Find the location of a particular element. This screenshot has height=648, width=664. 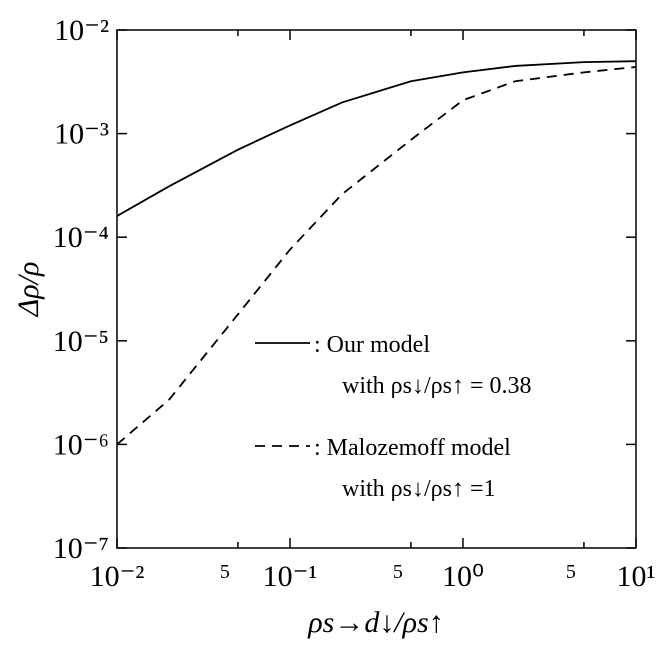

y-tick-label: 10⁻⁶ is located at coordinates (81, 444).